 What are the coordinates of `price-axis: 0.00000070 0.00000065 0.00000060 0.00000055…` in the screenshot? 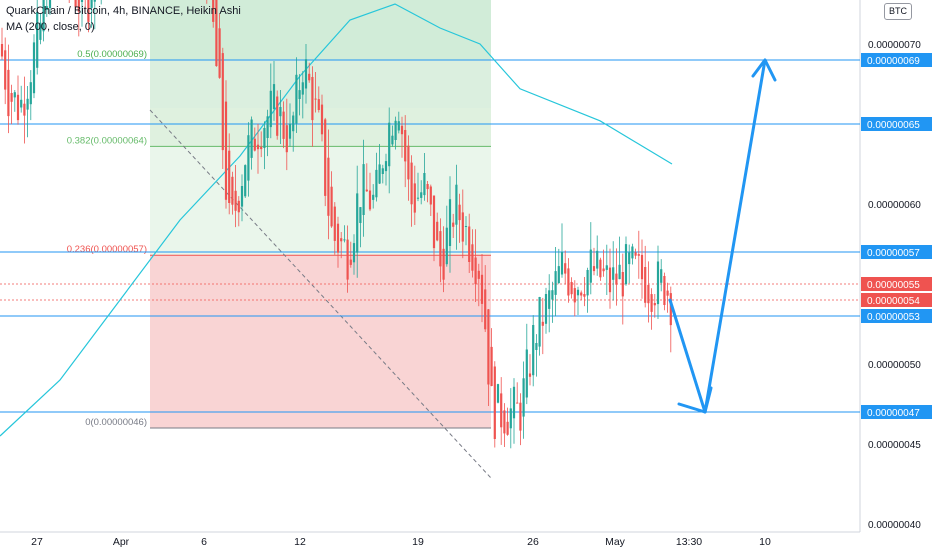 It's located at (896, 265).